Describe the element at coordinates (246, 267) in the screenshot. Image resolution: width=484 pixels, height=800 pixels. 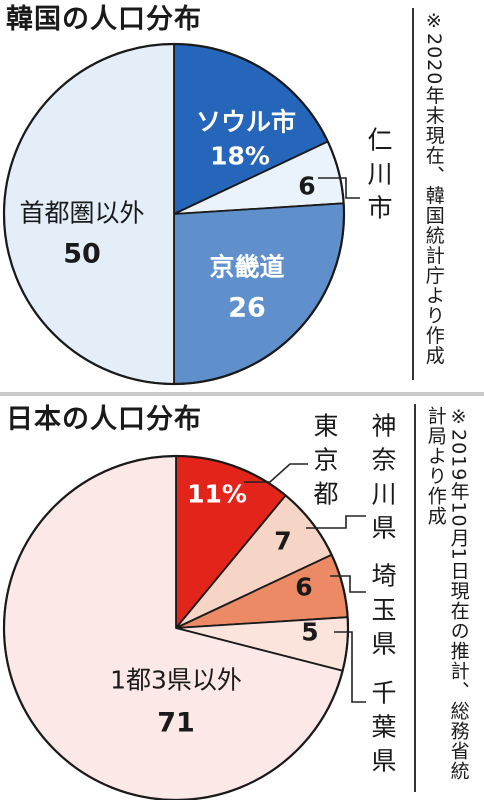
I see `korea-label-gyeonggi: 京畿道` at that location.